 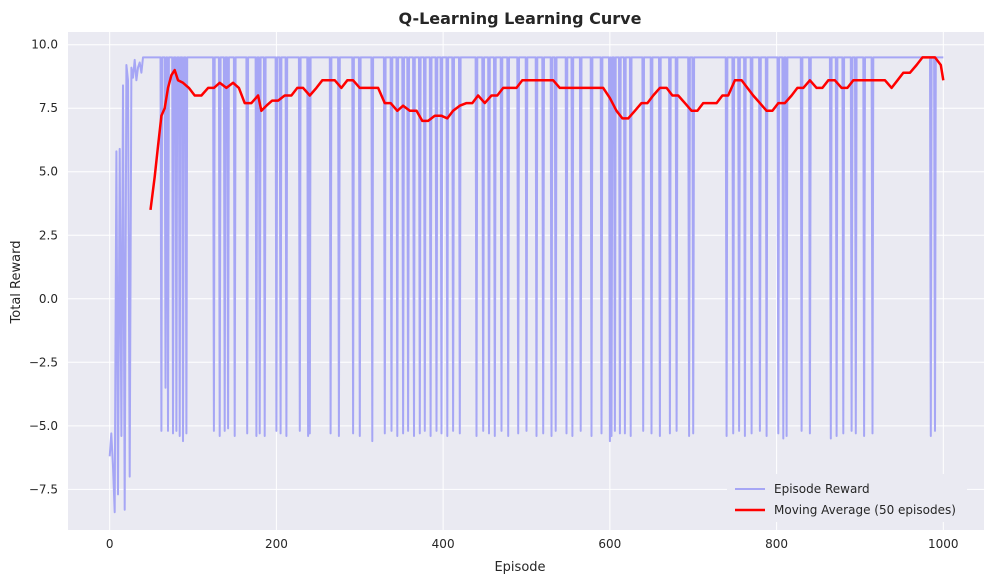 What do you see at coordinates (16, 283) in the screenshot?
I see `y-axis-label: Total Reward` at bounding box center [16, 283].